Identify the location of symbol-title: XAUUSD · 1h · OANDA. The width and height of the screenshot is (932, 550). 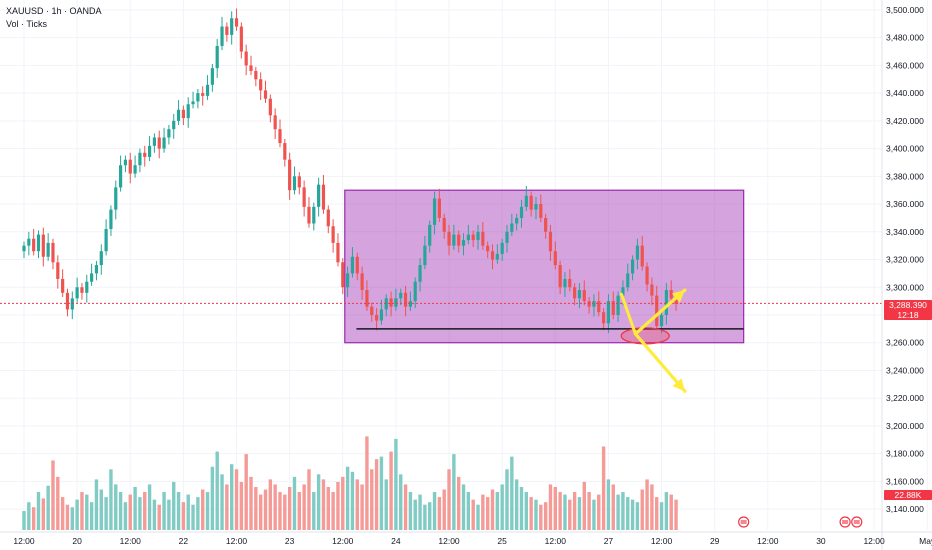
(54, 11).